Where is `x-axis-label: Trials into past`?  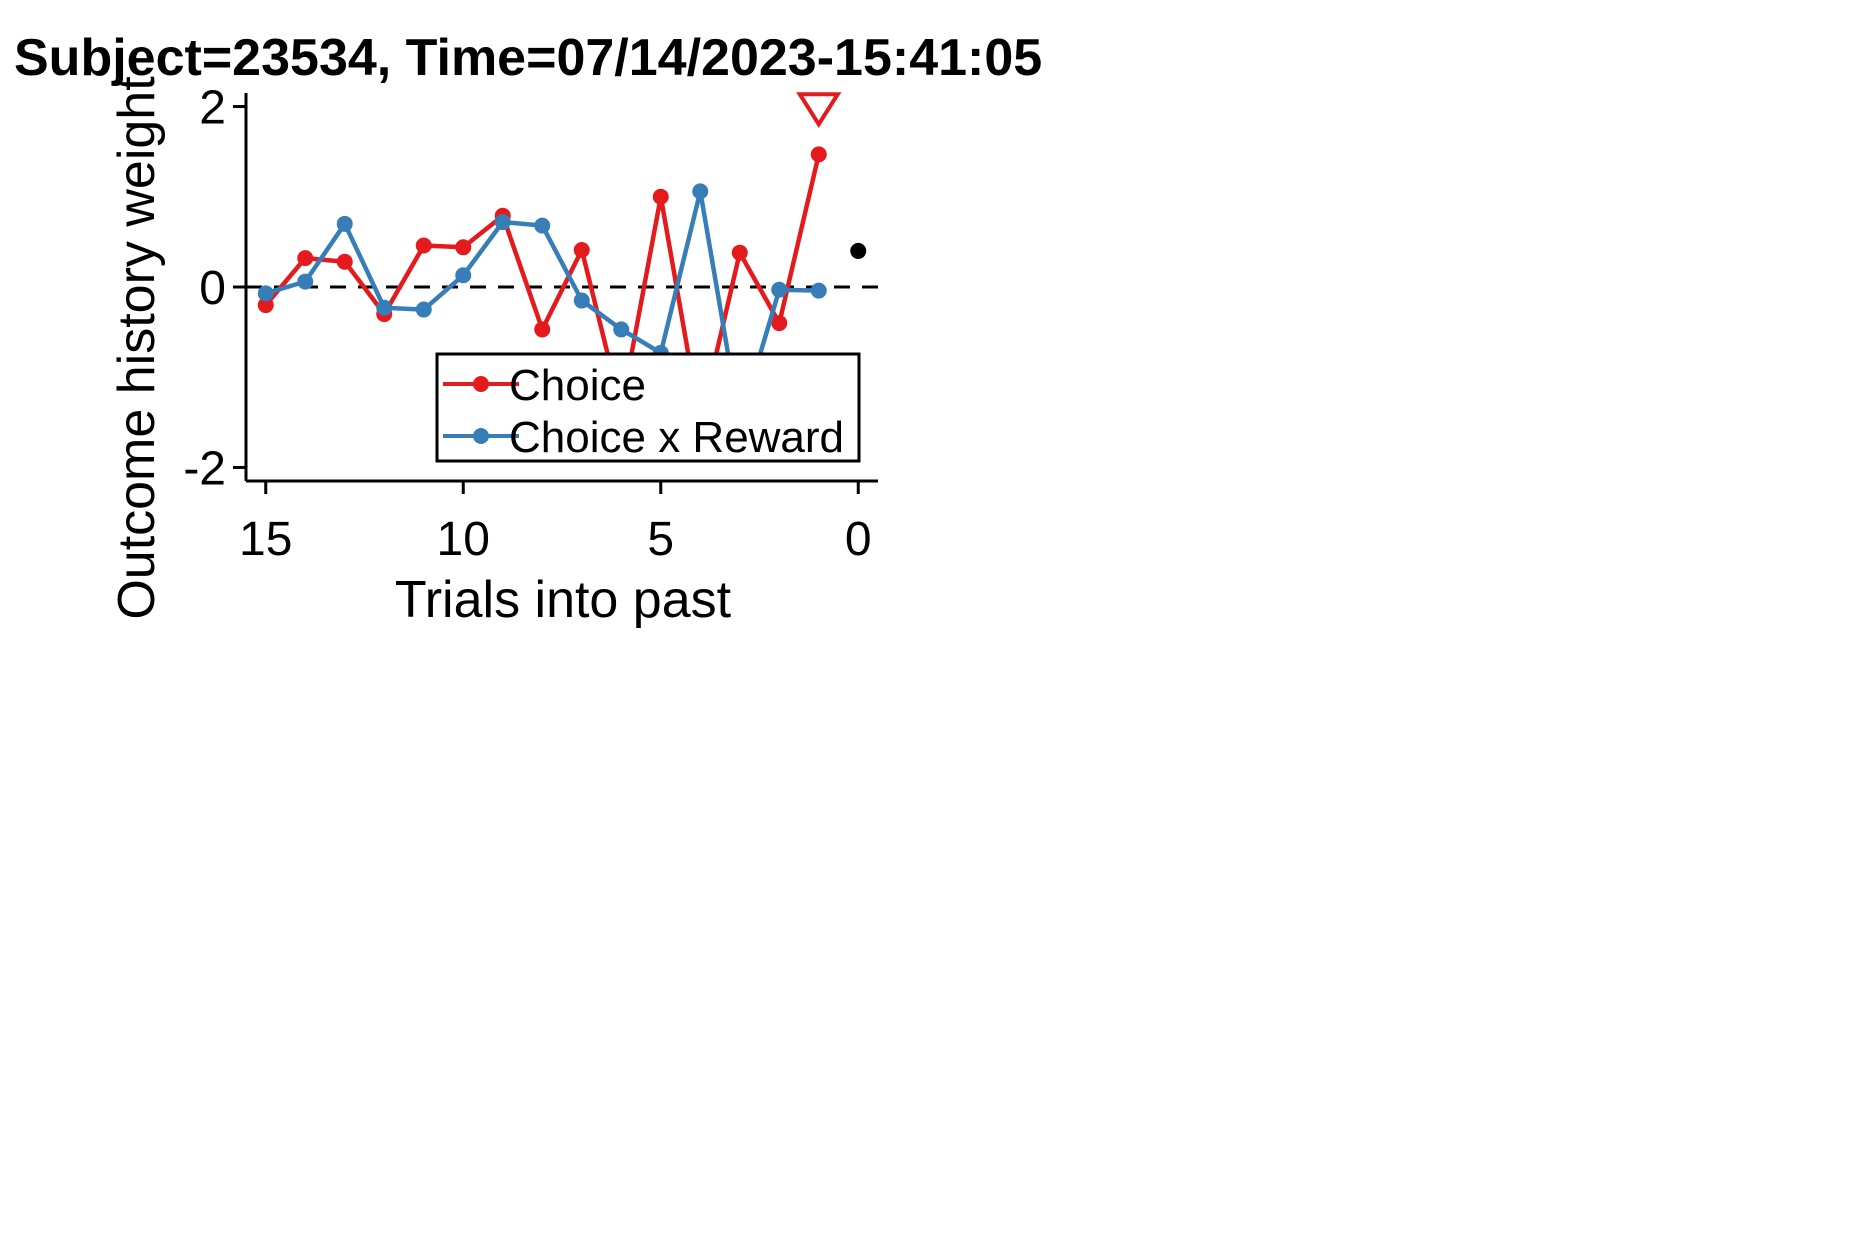 x-axis-label: Trials into past is located at coordinates (563, 600).